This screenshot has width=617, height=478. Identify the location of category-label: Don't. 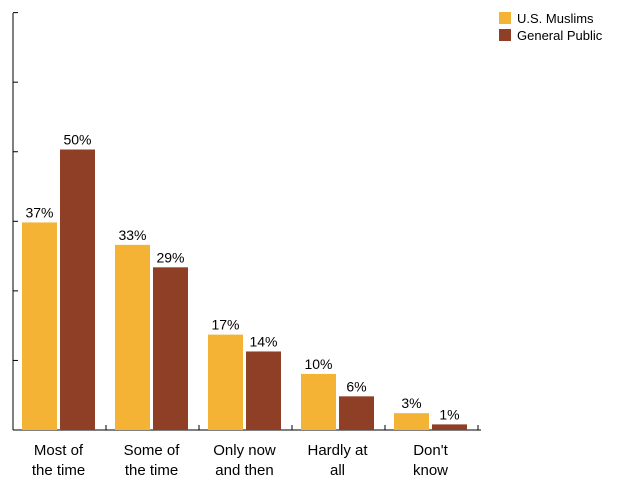
(430, 450).